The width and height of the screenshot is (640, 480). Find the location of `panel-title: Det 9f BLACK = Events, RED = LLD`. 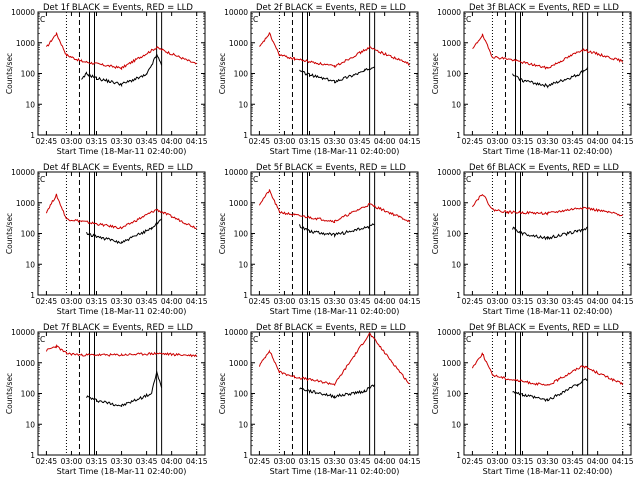

panel-title: Det 9f BLACK = Events, RED = LLD is located at coordinates (544, 328).